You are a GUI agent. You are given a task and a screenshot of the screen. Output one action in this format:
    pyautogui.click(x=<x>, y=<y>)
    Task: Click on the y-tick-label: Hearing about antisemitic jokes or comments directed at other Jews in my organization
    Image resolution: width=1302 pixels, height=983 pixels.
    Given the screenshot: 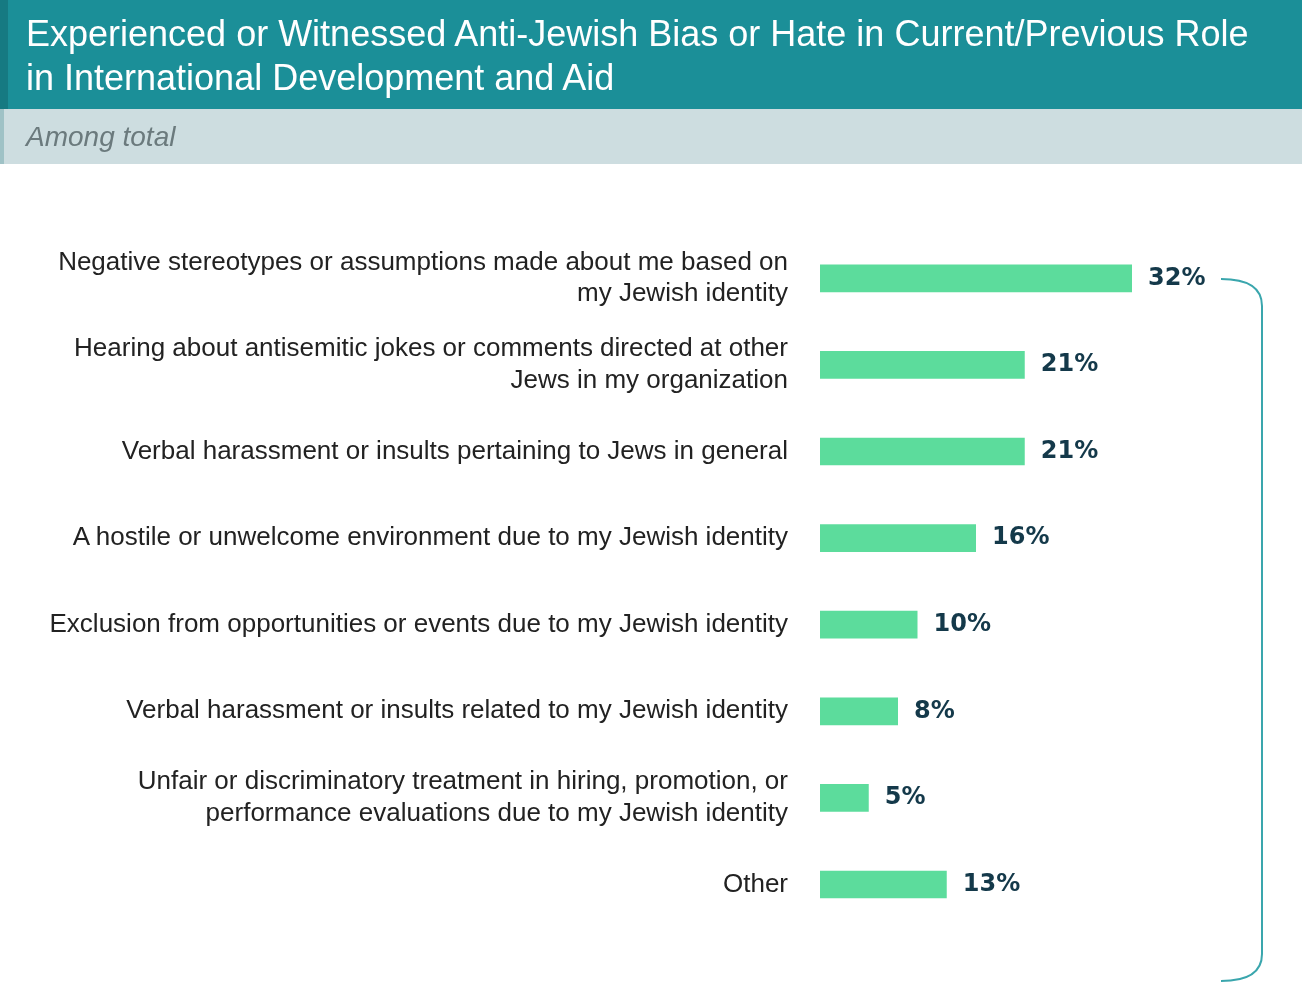 What is the action you would take?
    pyautogui.click(x=431, y=363)
    